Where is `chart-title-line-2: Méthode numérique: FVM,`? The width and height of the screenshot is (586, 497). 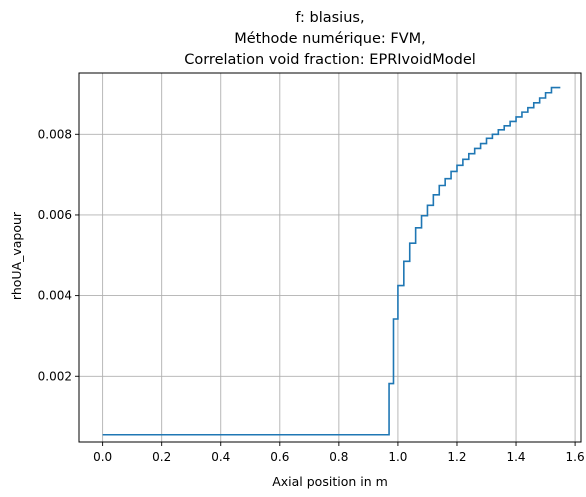
chart-title-line-2: Méthode numérique: FVM, is located at coordinates (330, 39).